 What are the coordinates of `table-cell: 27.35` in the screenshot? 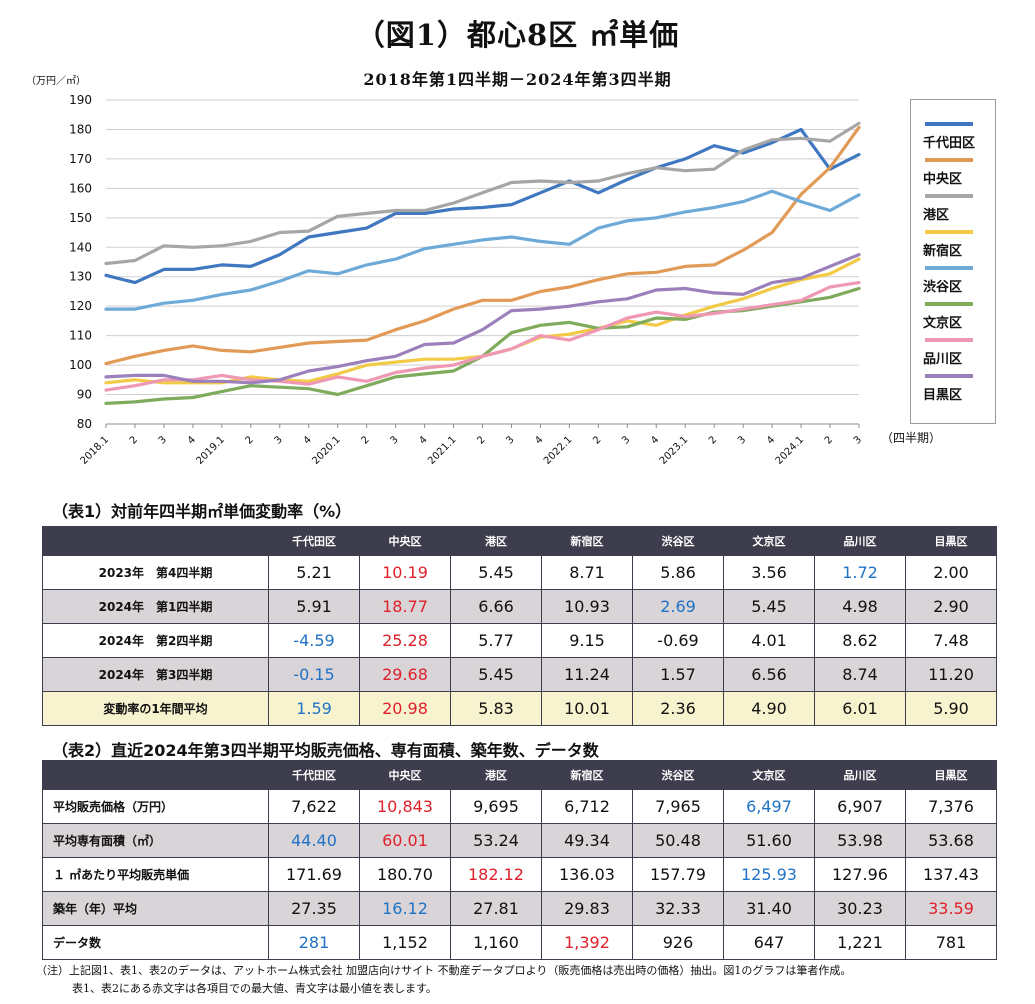 It's located at (314, 908).